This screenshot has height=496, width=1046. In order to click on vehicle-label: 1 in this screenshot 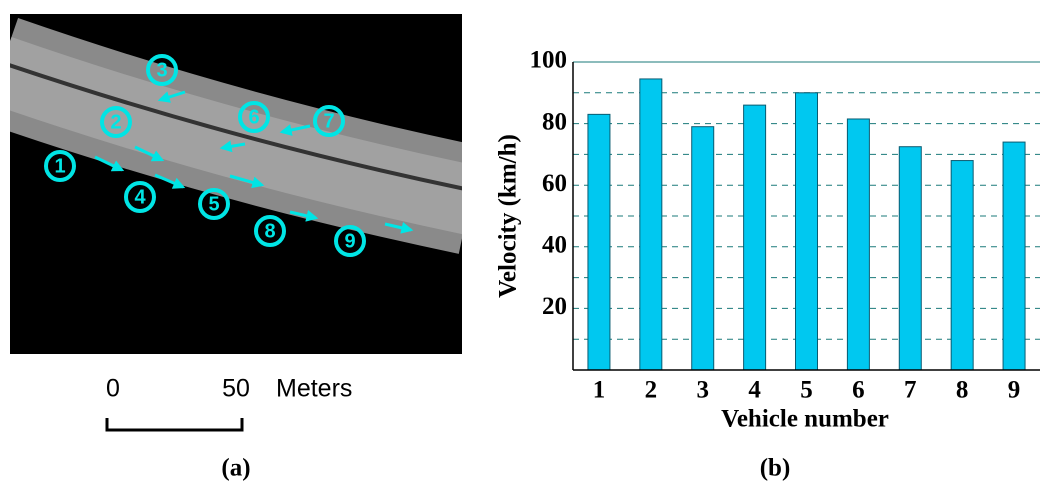, I will do `click(59, 166)`.